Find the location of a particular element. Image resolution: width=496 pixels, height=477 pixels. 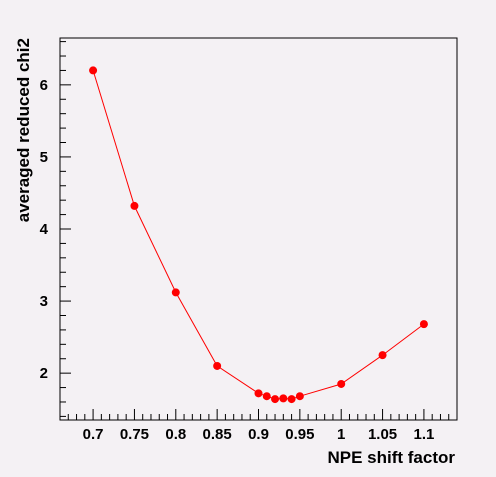

x-tick-label: 1.1 is located at coordinates (423, 434).